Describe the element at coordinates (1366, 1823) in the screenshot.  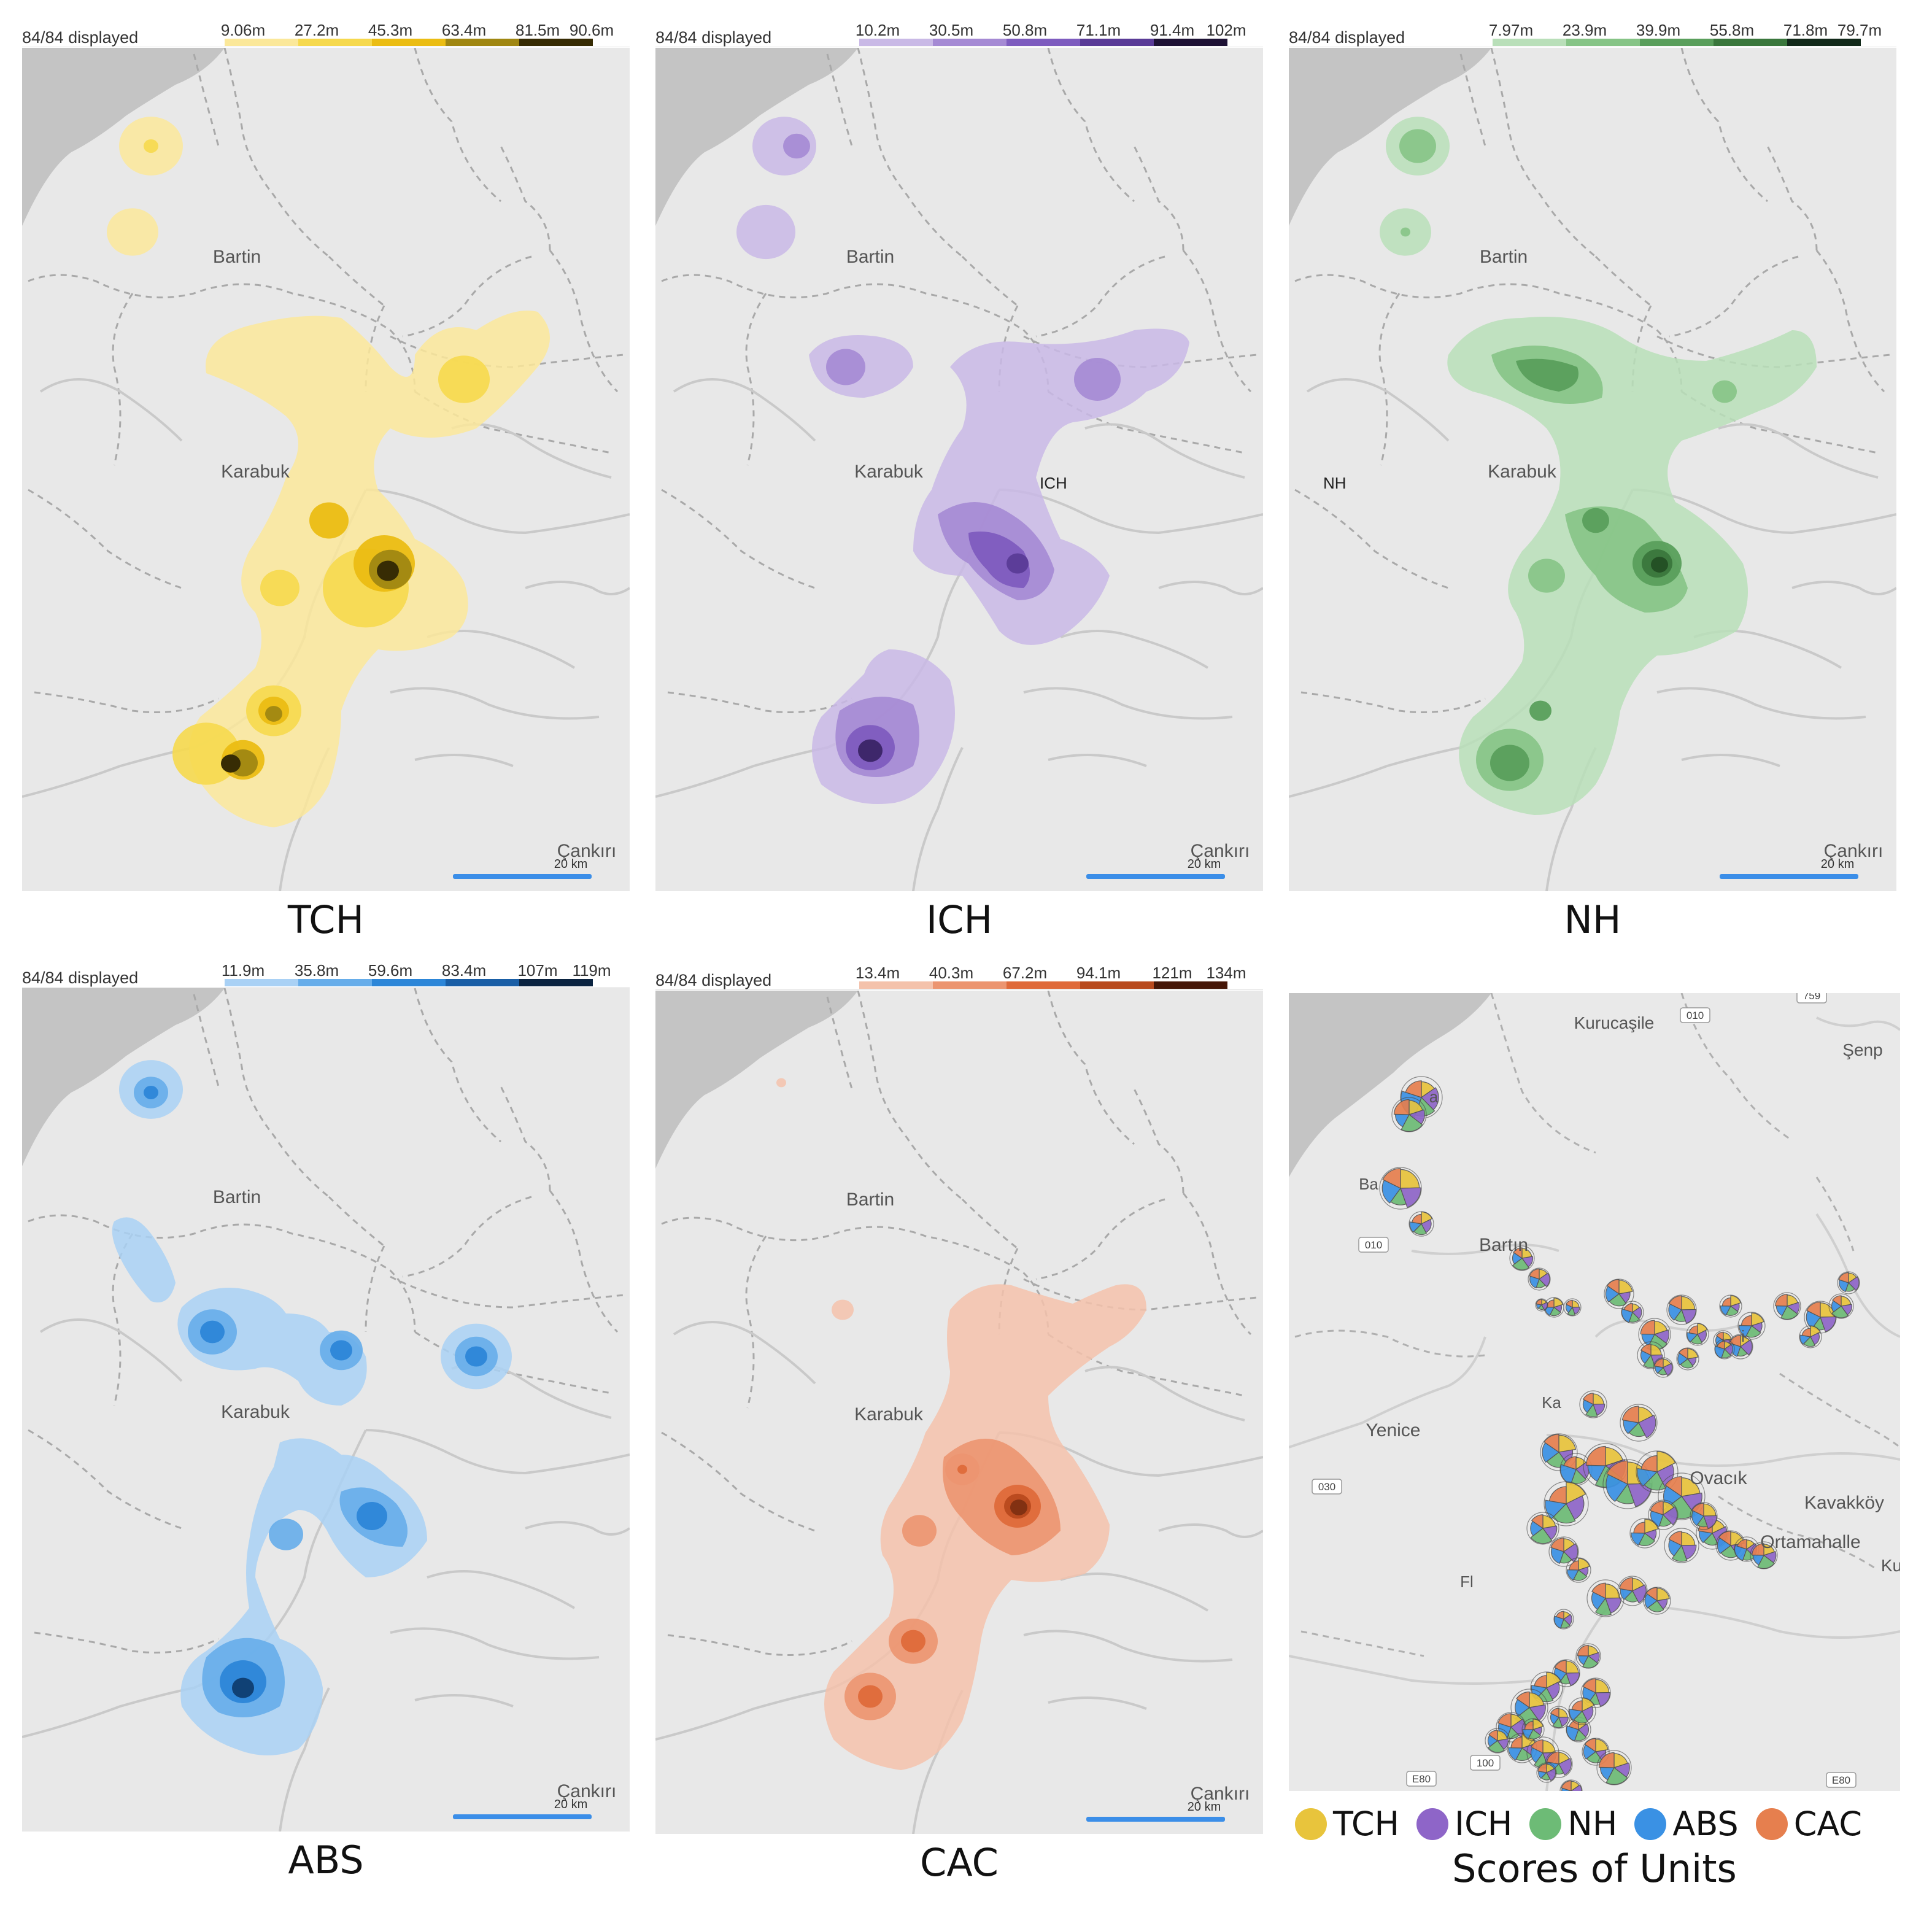
I see `legend-label: TCH` at that location.